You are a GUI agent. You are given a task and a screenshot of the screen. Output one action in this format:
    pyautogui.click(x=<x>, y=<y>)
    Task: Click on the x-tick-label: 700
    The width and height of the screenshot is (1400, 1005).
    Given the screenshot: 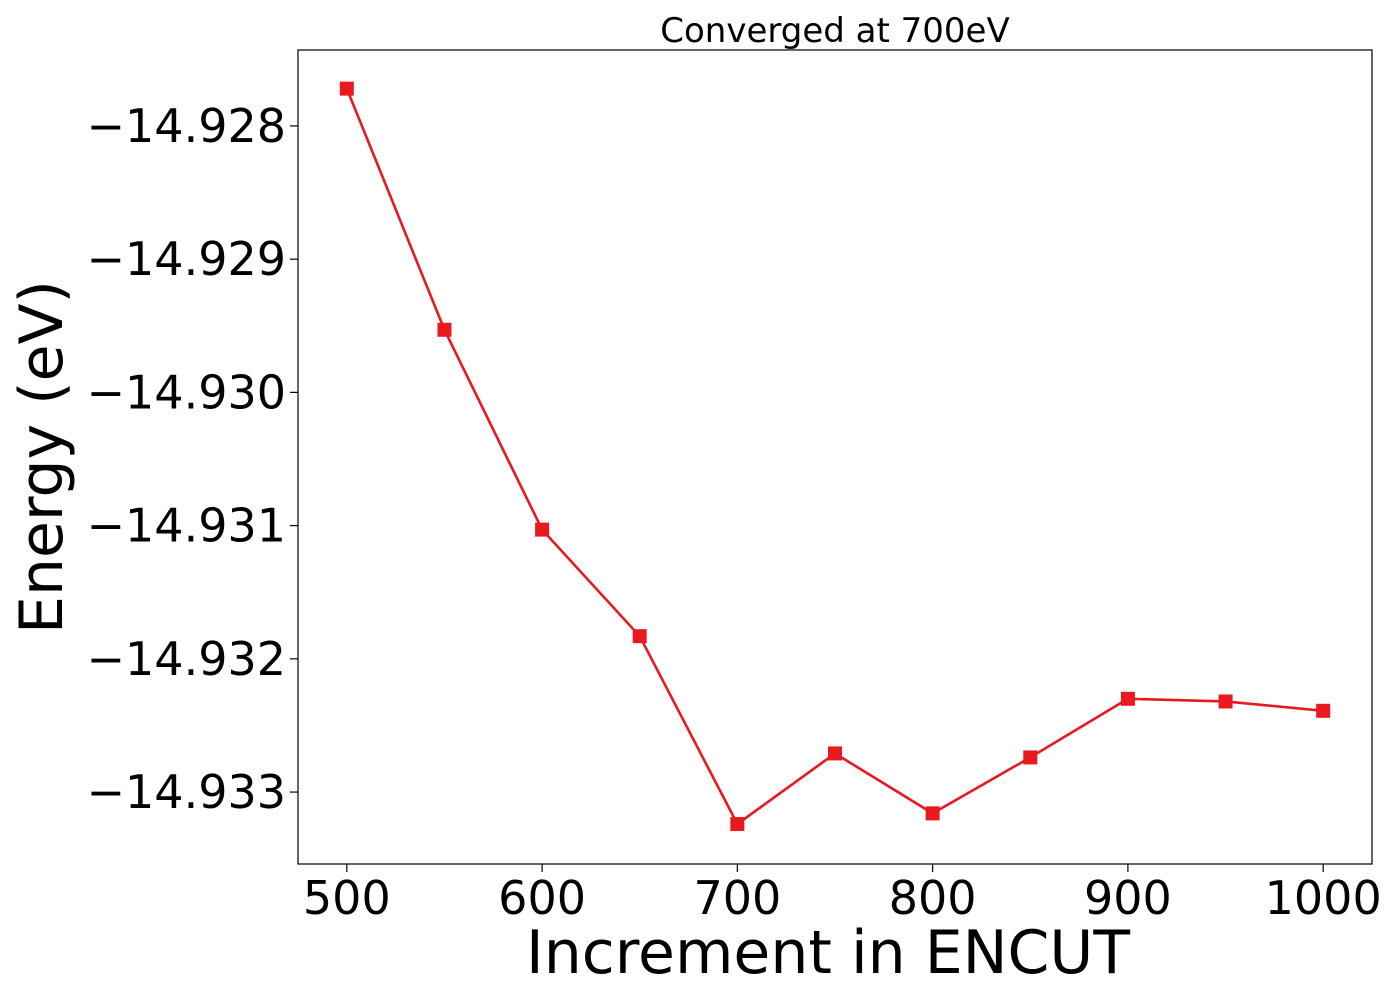 What is the action you would take?
    pyautogui.click(x=737, y=898)
    